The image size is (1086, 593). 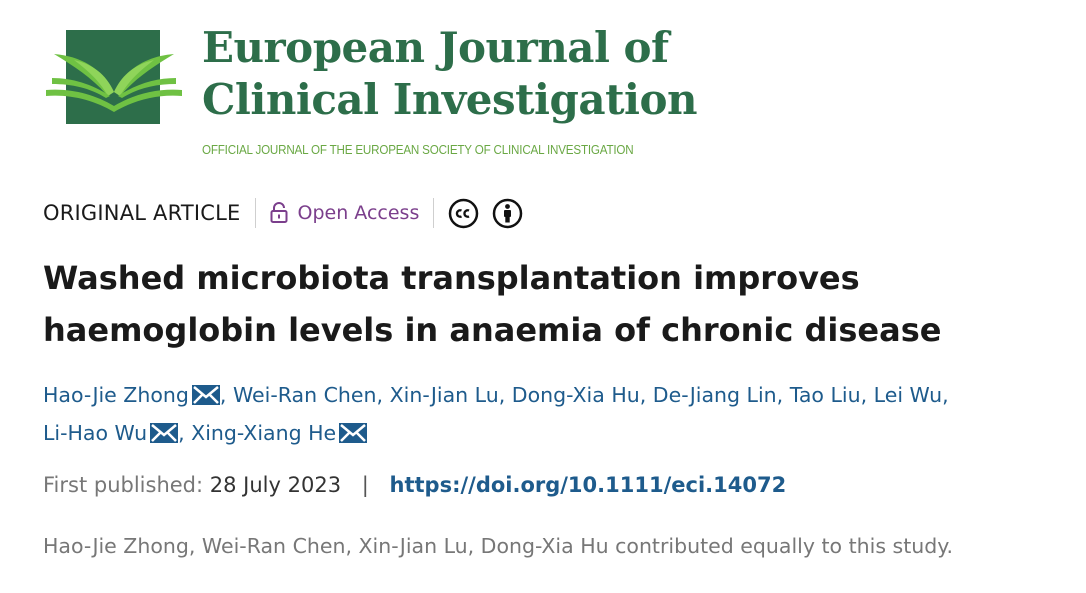 I want to click on author-link: Li-Hao Wu,, so click(x=114, y=433).